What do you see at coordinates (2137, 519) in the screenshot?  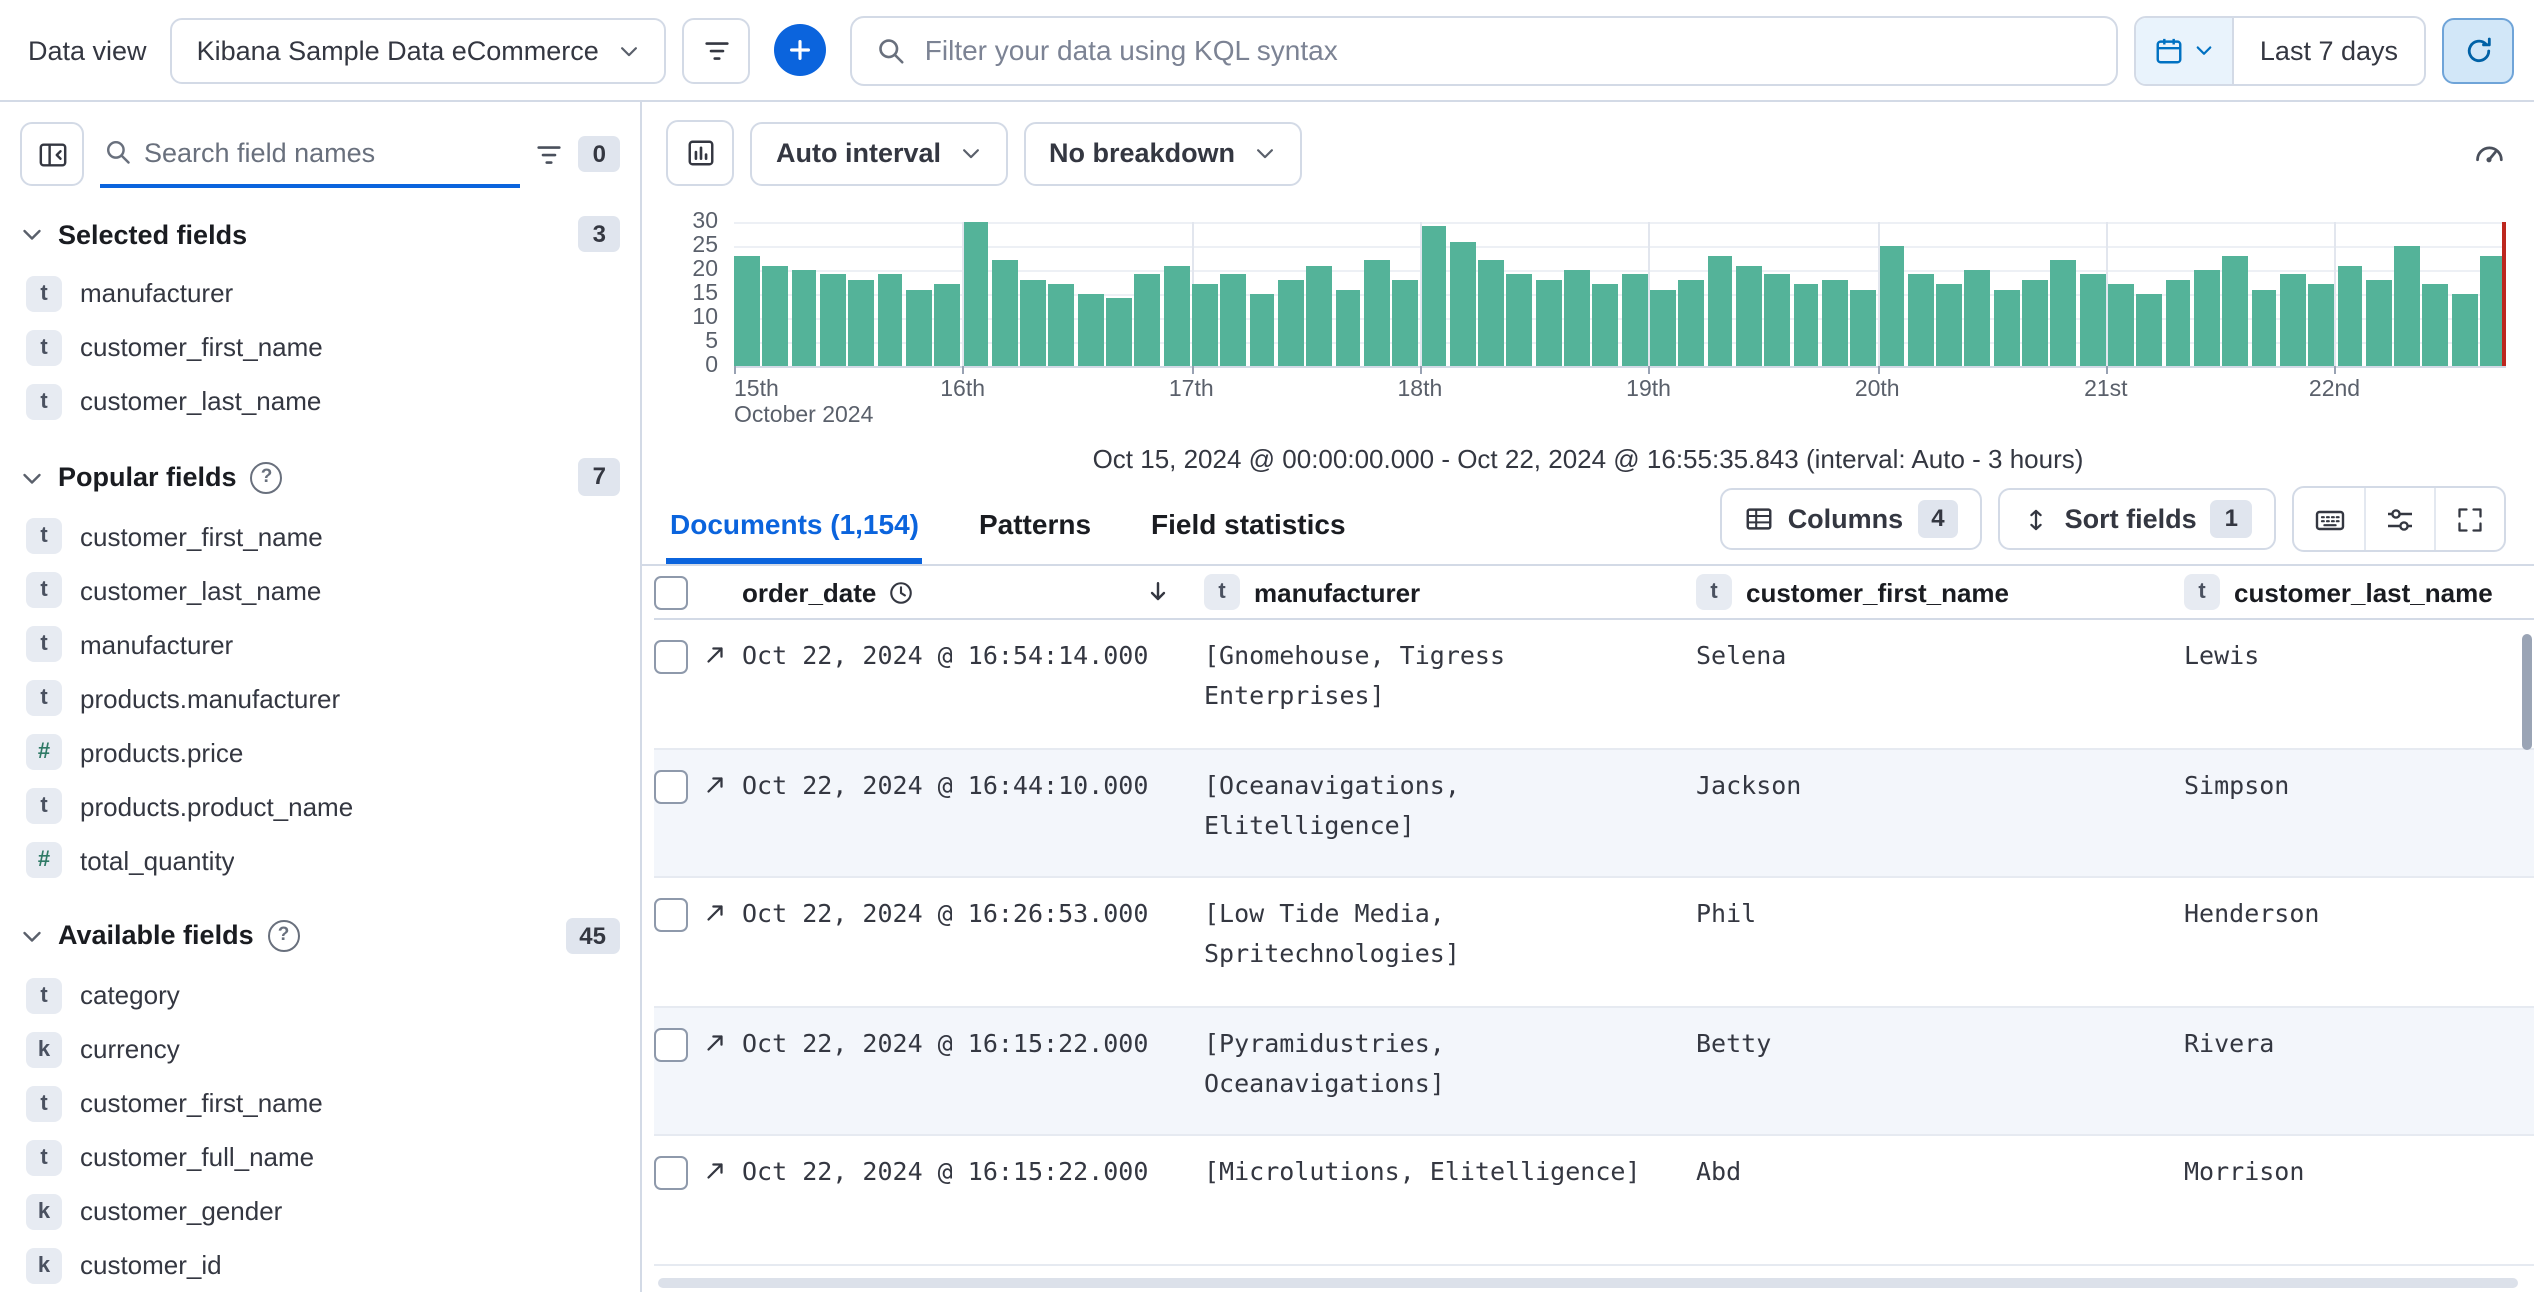 I see `sort-fields-button: Sort fields 1` at bounding box center [2137, 519].